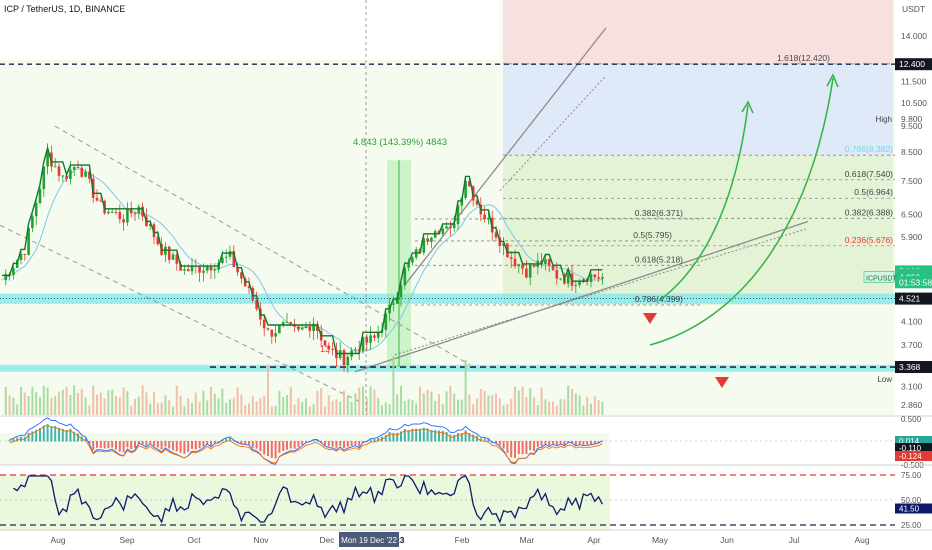  What do you see at coordinates (869, 212) in the screenshot?
I see `fib-label: 0.382(6.388)` at bounding box center [869, 212].